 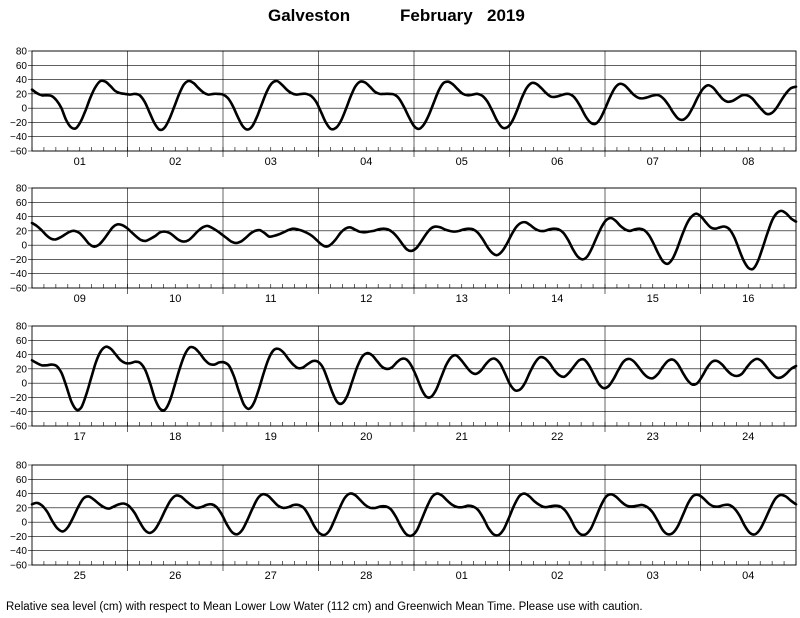 What do you see at coordinates (462, 437) in the screenshot?
I see `day-label: 21` at bounding box center [462, 437].